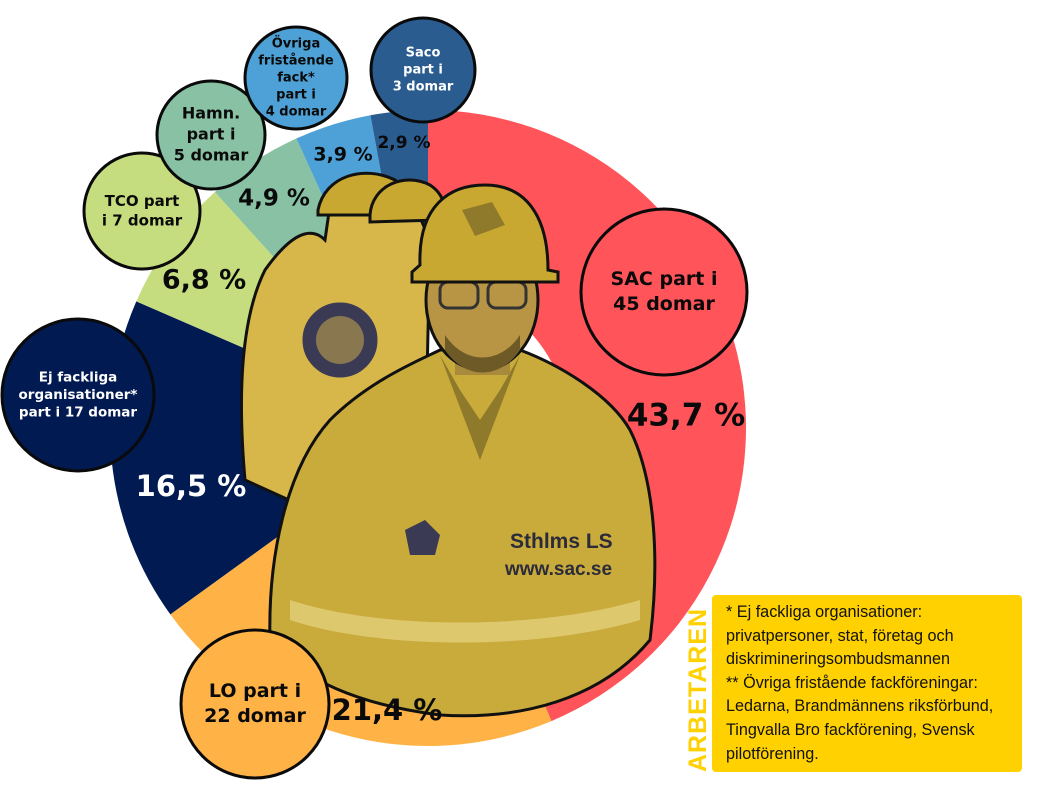  Describe the element at coordinates (191, 486) in the screenshot. I see `value-label-ej-fackliga-organisationer: 16,5 %` at that location.